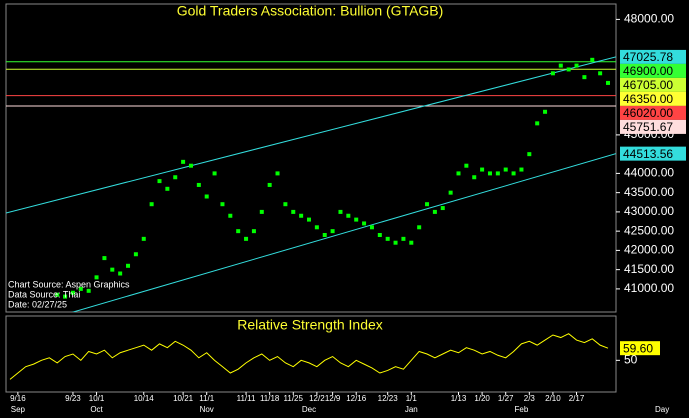 This screenshot has height=418, width=689. What do you see at coordinates (648, 113) in the screenshot?
I see `value-box-label: 46020.00` at bounding box center [648, 113].